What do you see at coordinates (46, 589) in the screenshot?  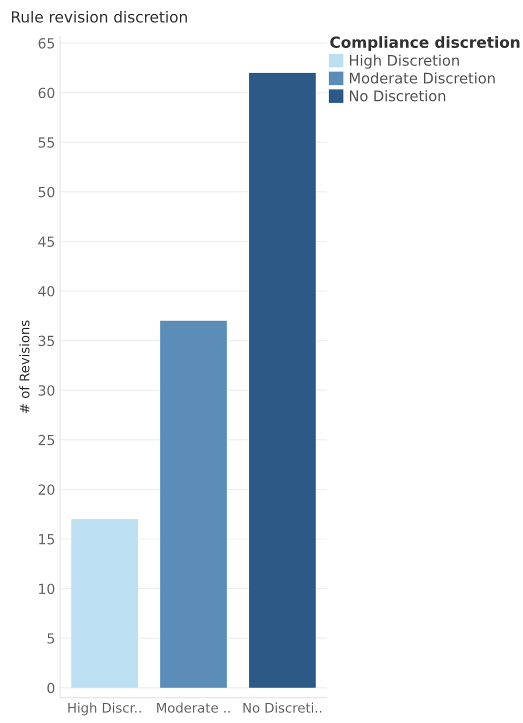 I see `y-tick-label: 10` at bounding box center [46, 589].